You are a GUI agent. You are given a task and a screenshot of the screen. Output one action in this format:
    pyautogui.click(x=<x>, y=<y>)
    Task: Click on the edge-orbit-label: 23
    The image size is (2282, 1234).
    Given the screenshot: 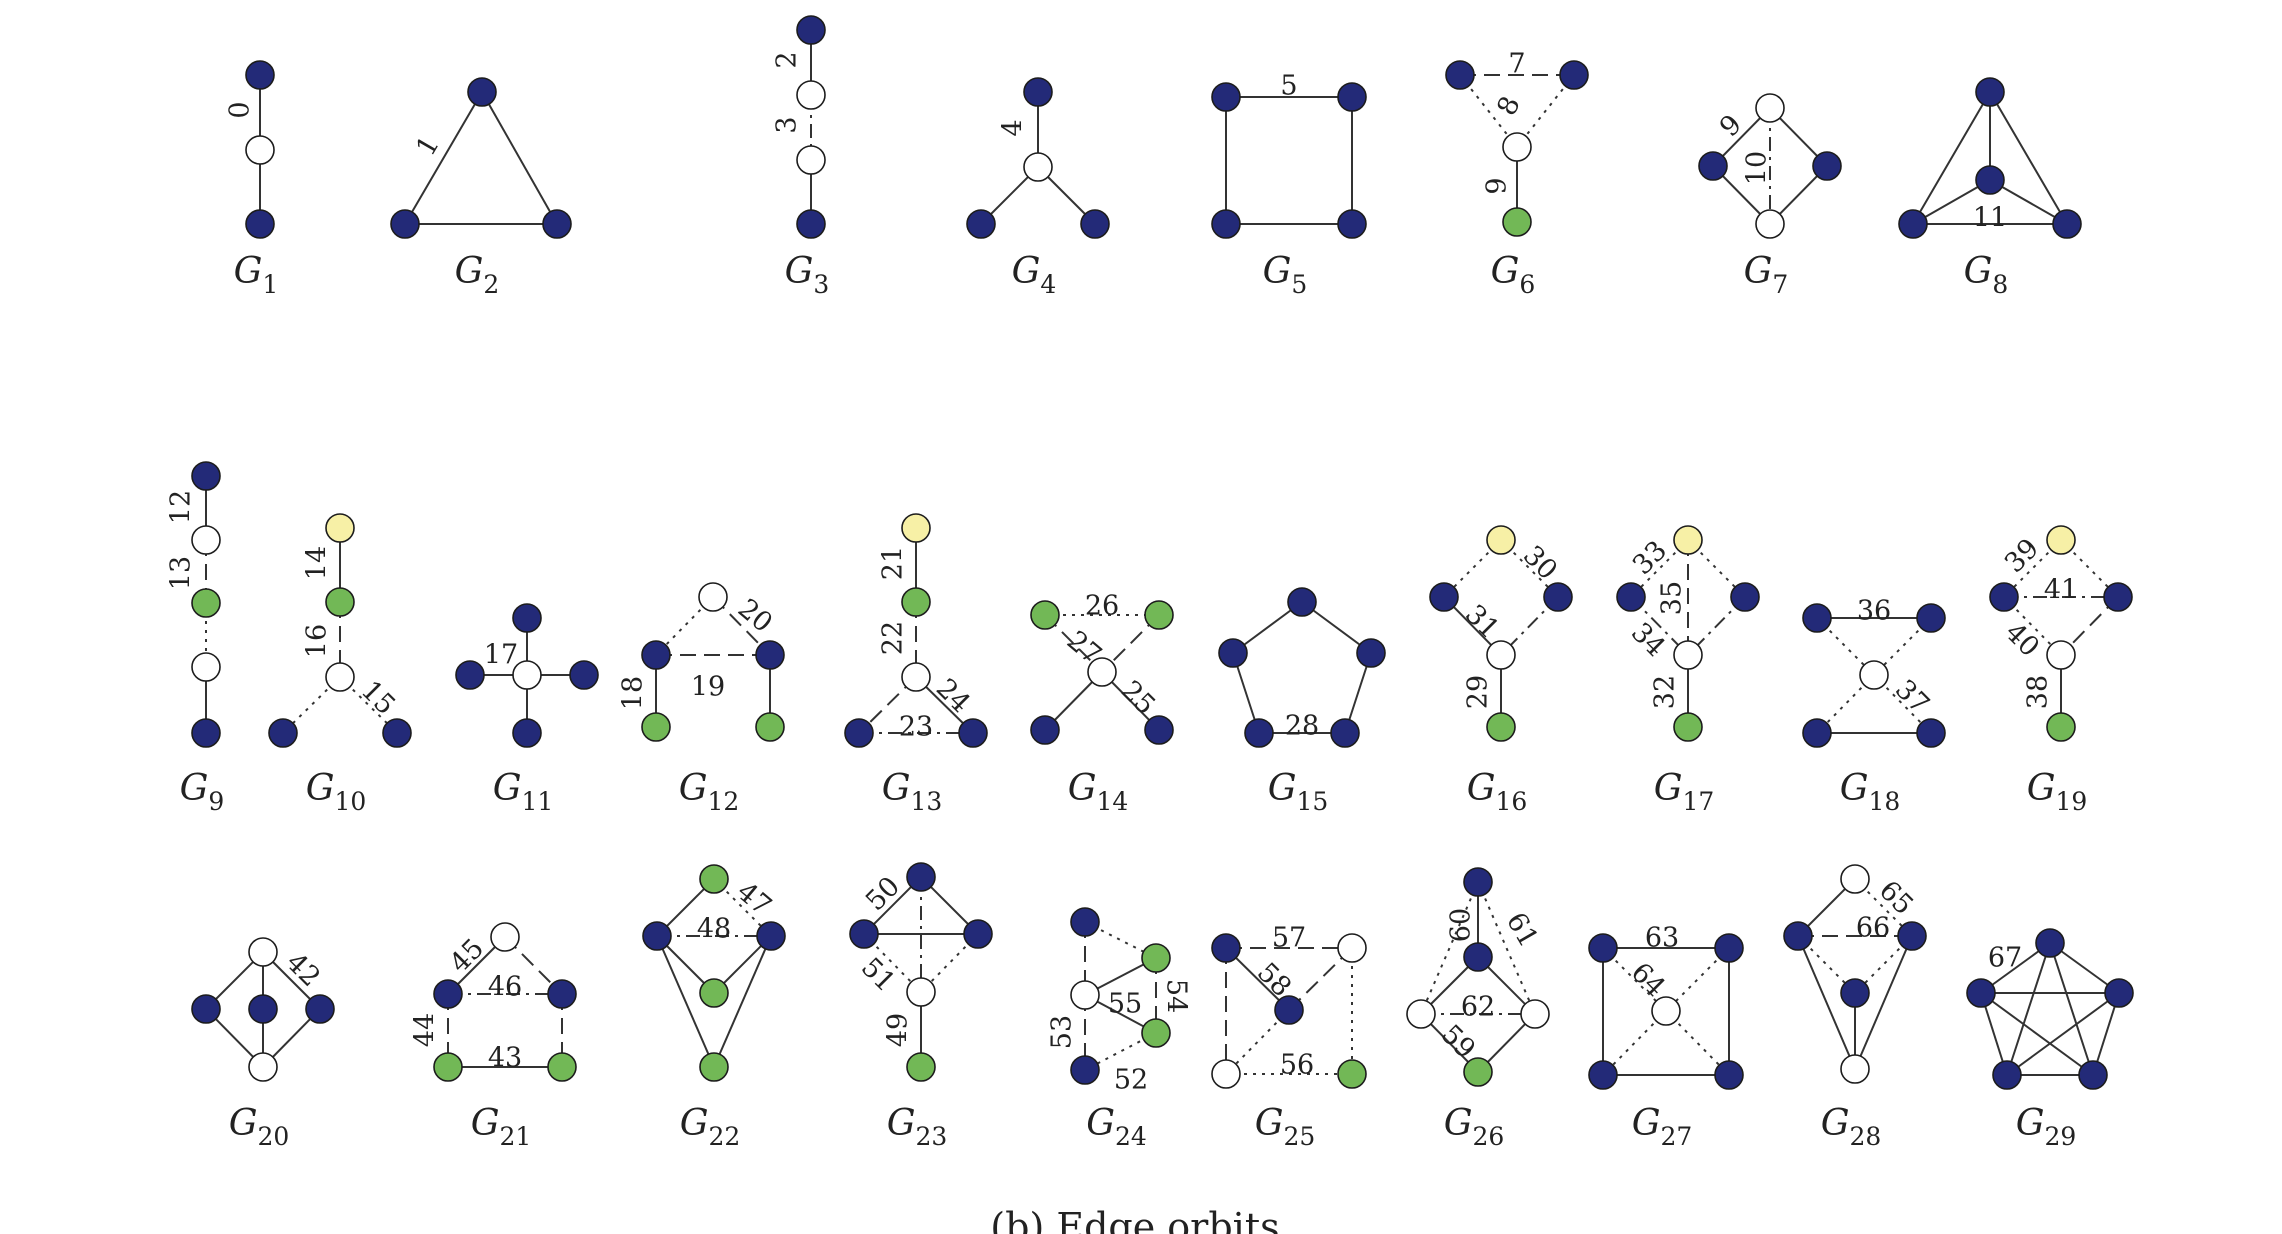 What is the action you would take?
    pyautogui.click(x=916, y=727)
    